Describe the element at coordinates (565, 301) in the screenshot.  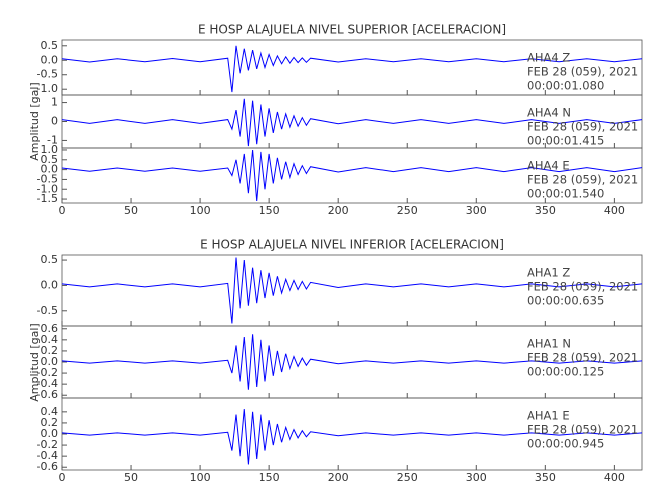
I see `trace-annotation: 00:00:00.635` at that location.